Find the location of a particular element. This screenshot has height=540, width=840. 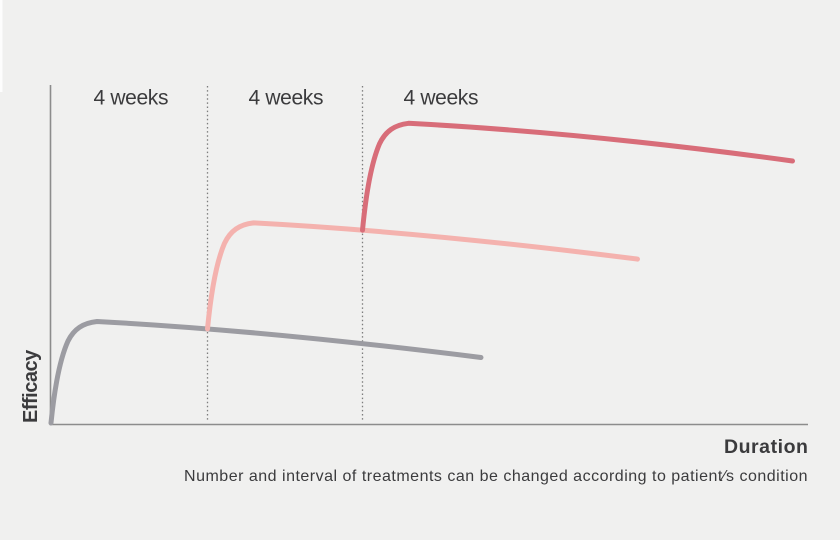

svg-text: Duration is located at coordinates (766, 447).